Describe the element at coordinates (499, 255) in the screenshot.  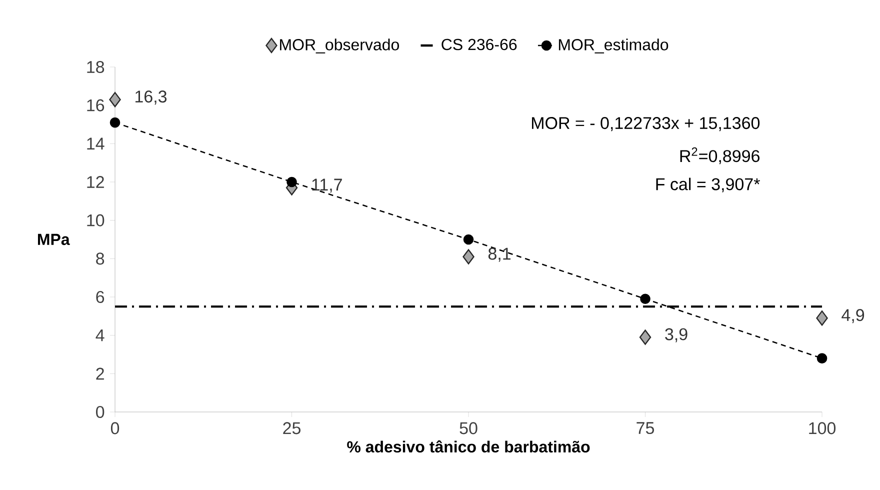
I see `data-label: 8,1` at that location.